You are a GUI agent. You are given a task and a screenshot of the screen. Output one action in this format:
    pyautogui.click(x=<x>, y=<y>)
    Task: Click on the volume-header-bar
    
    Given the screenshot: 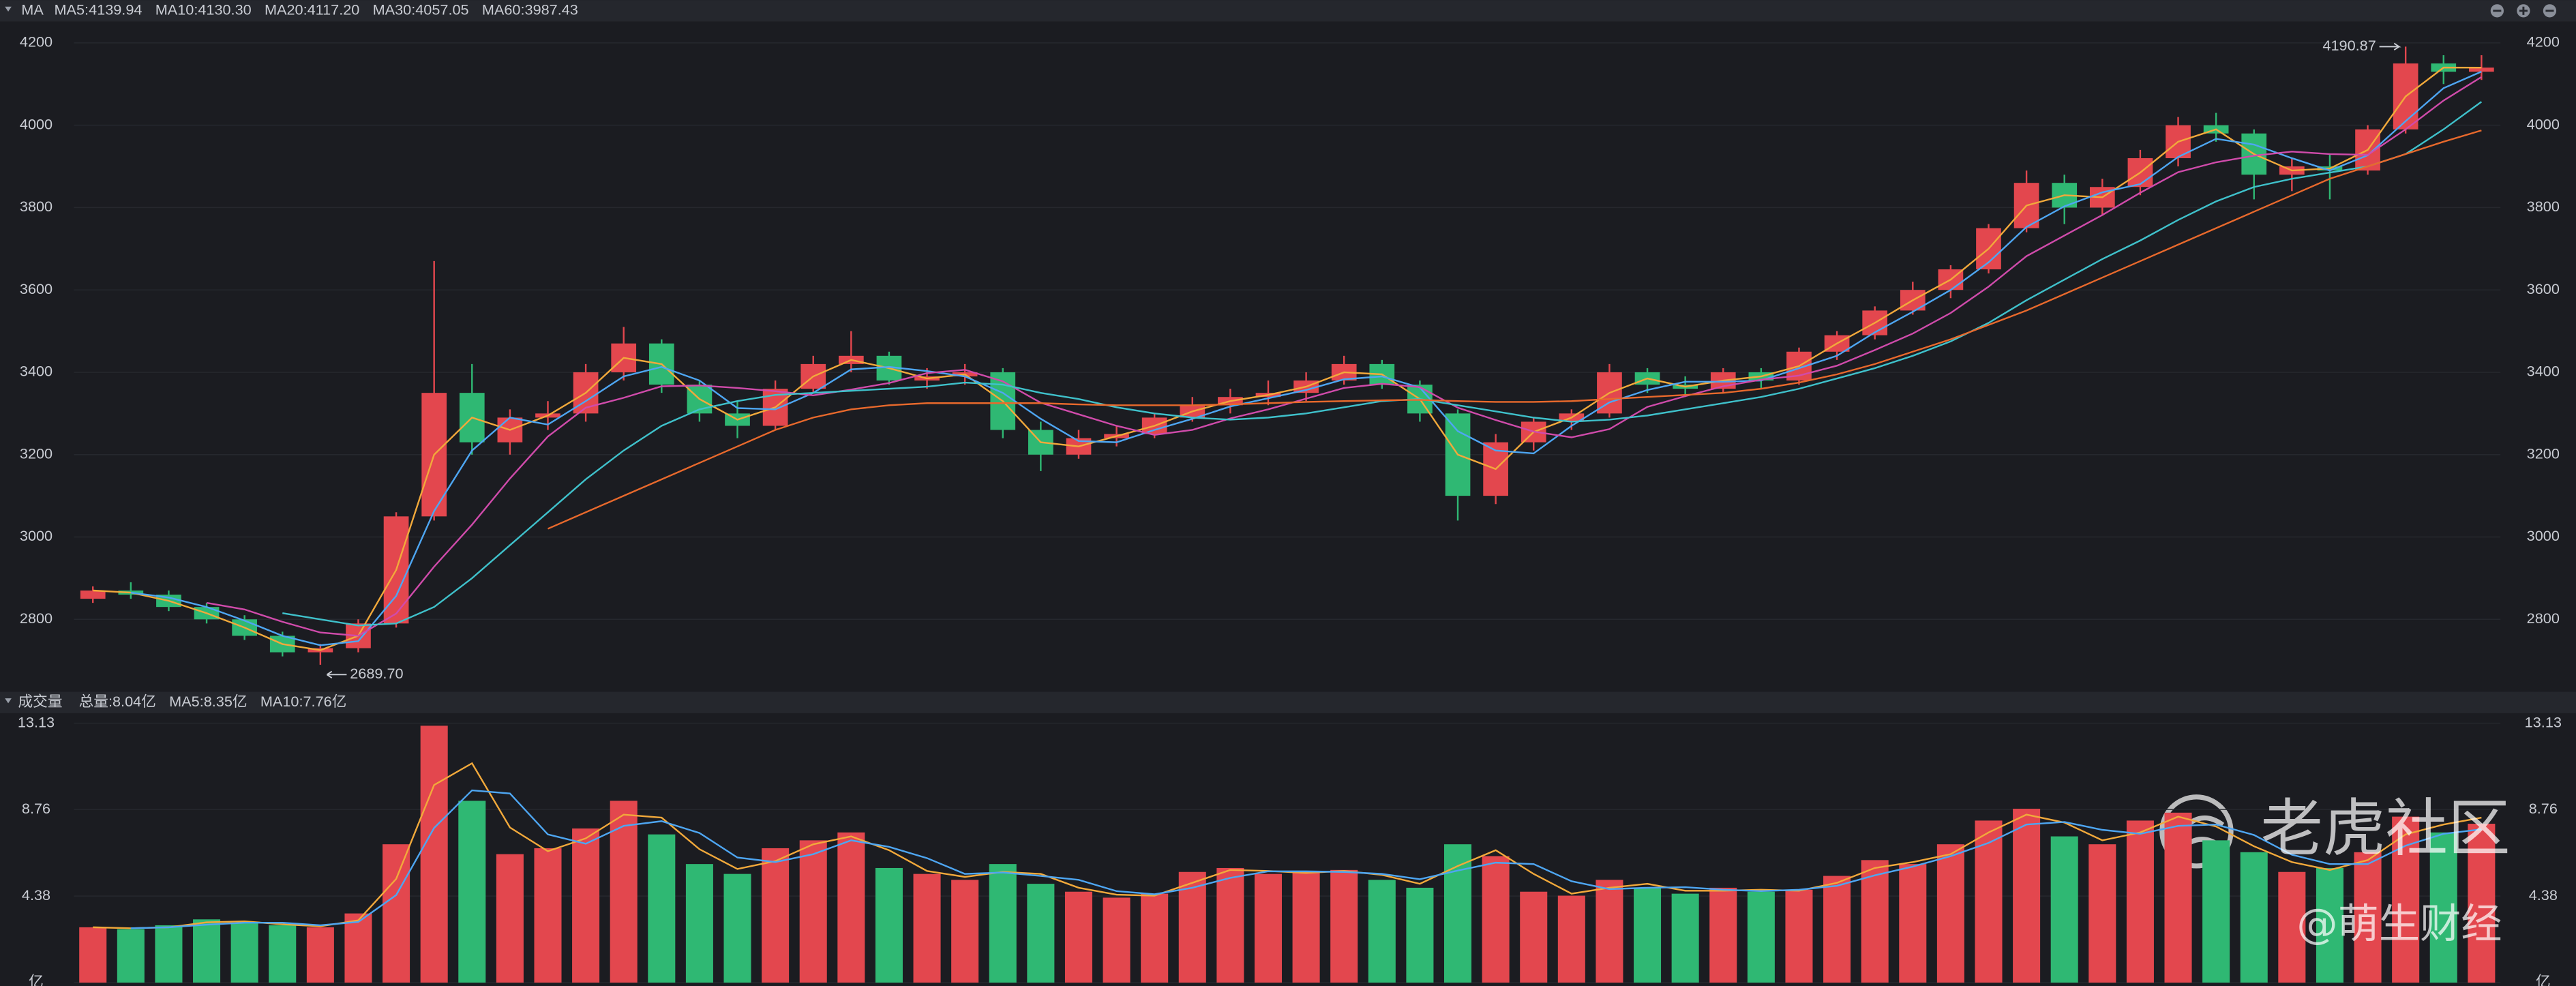 What is the action you would take?
    pyautogui.click(x=1288, y=702)
    